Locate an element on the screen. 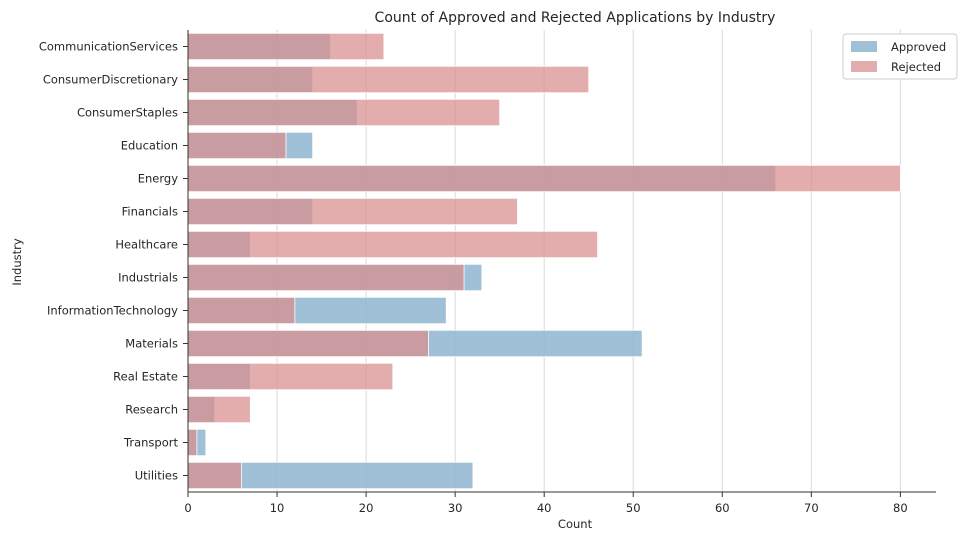  bar-rejected-education is located at coordinates (237, 145).